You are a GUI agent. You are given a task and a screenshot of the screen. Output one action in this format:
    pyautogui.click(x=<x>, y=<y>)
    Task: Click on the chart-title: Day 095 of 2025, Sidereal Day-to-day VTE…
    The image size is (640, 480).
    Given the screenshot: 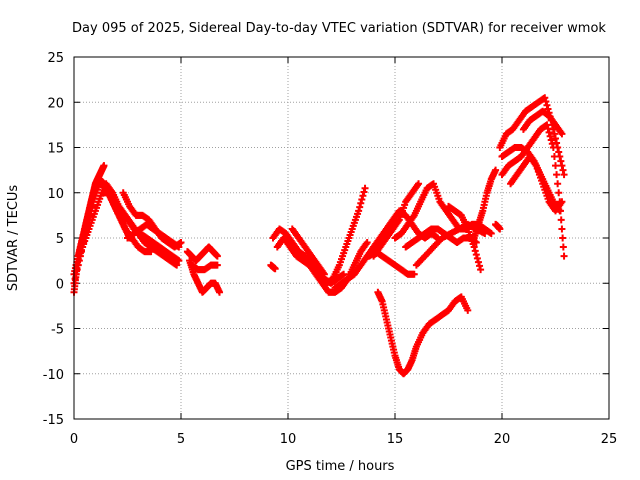 What is the action you would take?
    pyautogui.click(x=339, y=28)
    